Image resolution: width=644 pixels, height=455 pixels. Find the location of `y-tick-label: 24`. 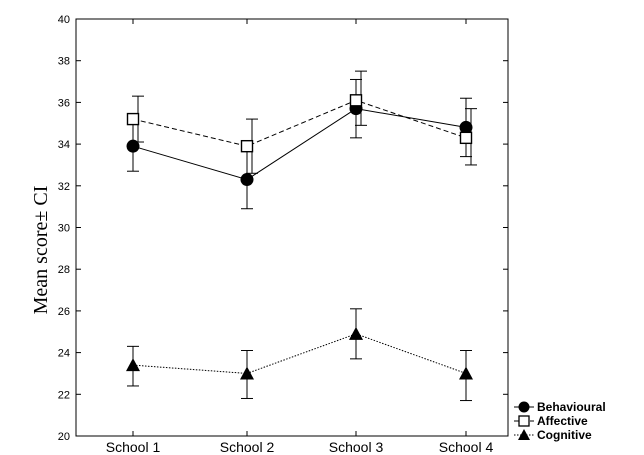

y-tick-label: 24 is located at coordinates (64, 354).